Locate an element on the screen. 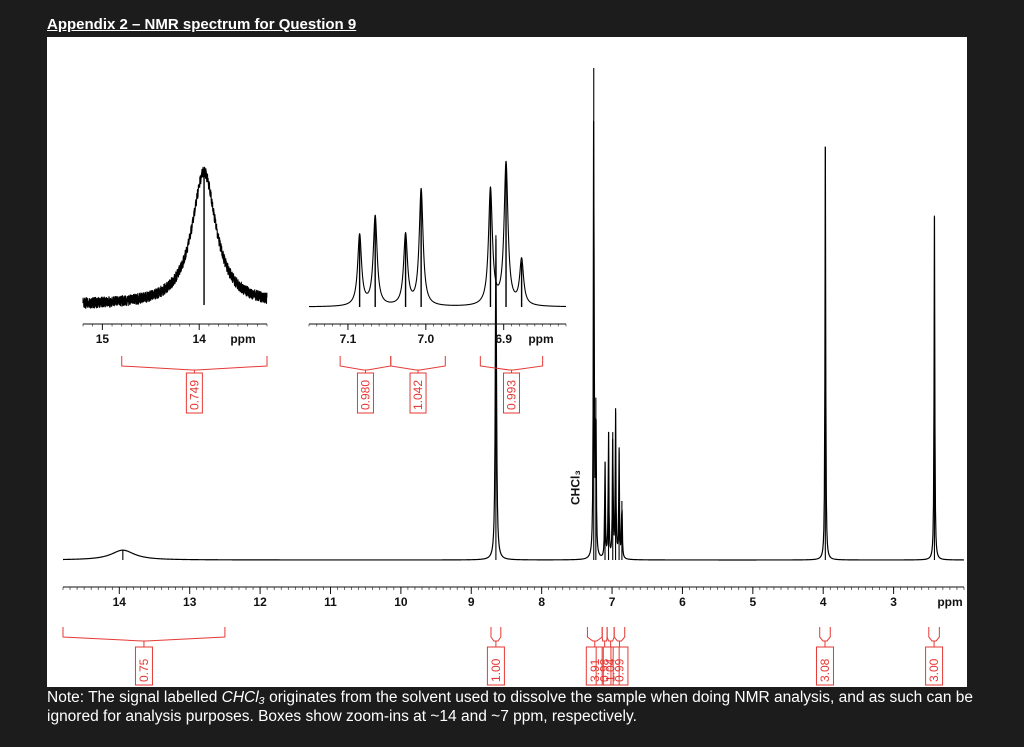 The width and height of the screenshot is (1024, 747). x-axis-tick-label: 3 is located at coordinates (893, 602).